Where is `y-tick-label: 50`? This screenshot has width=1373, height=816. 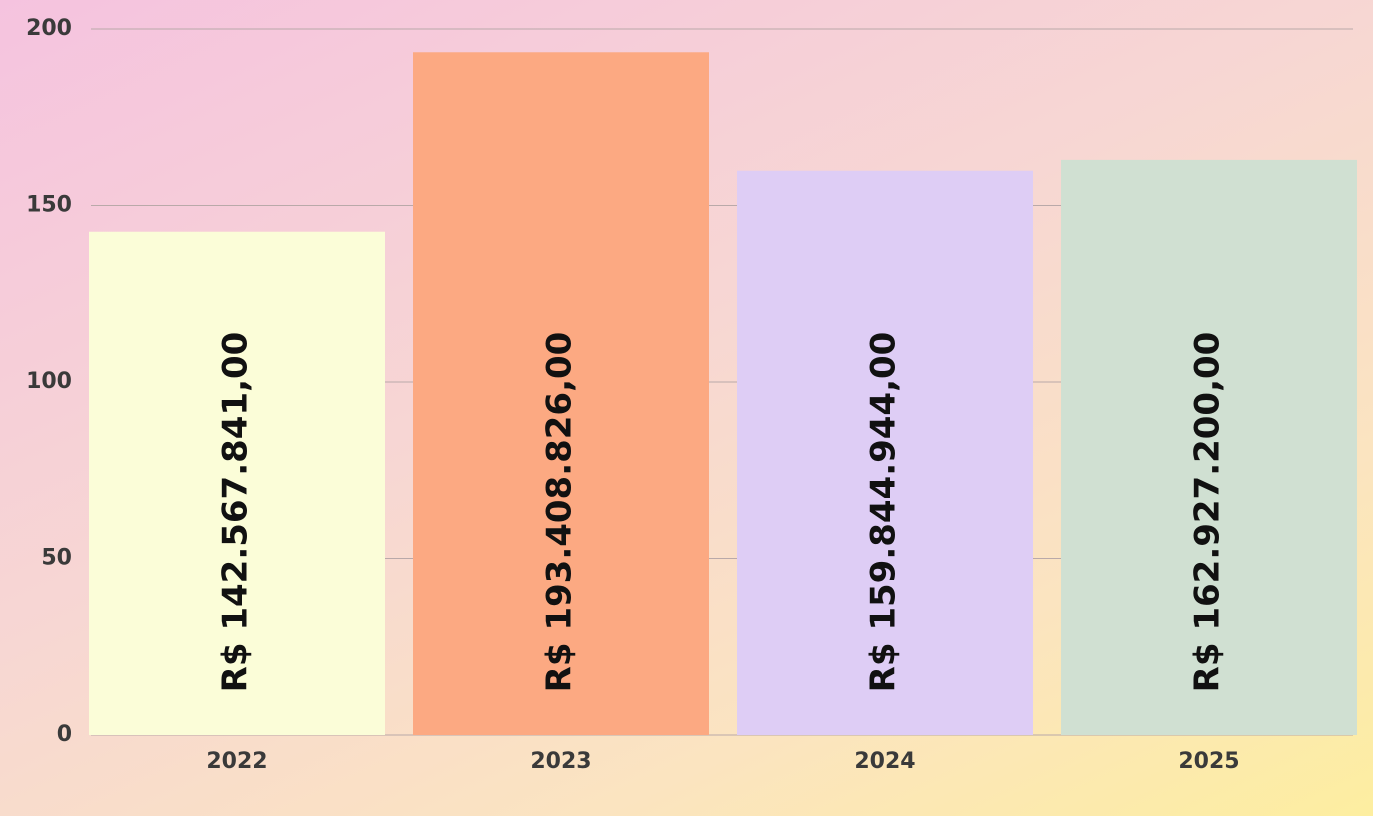 y-tick-label: 50 is located at coordinates (56, 558).